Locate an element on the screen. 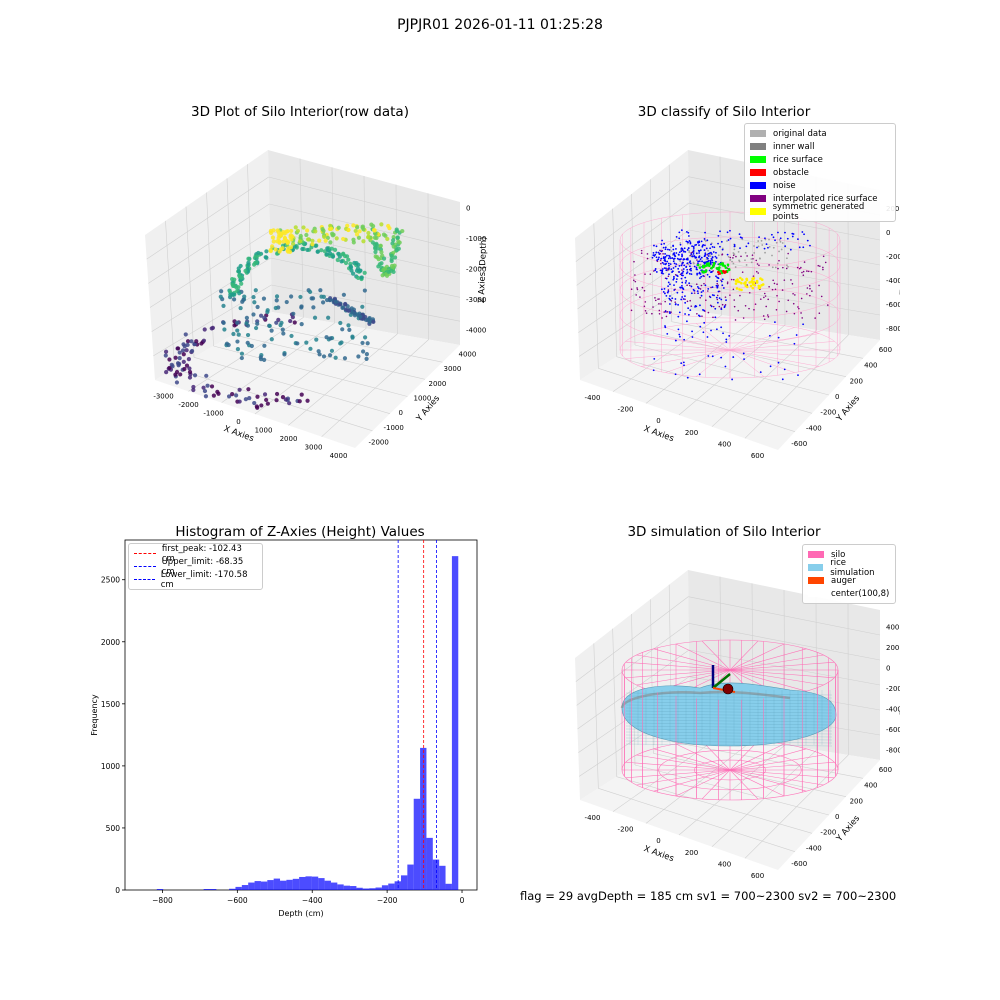 The width and height of the screenshot is (1000, 1000). y-tick-label: 400 is located at coordinates (870, 786).